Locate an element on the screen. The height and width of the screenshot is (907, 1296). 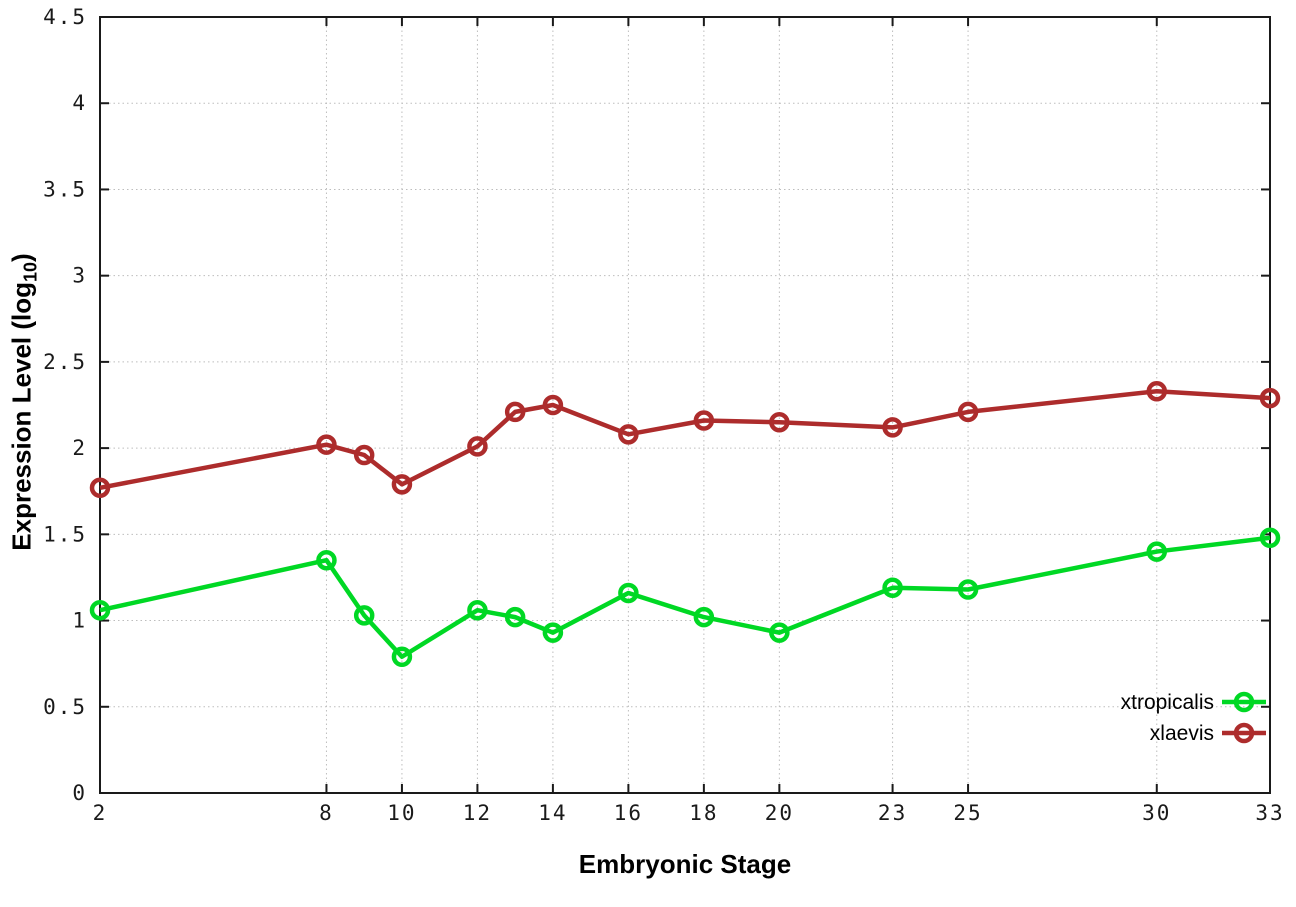
svg-text: 16 is located at coordinates (628, 813).